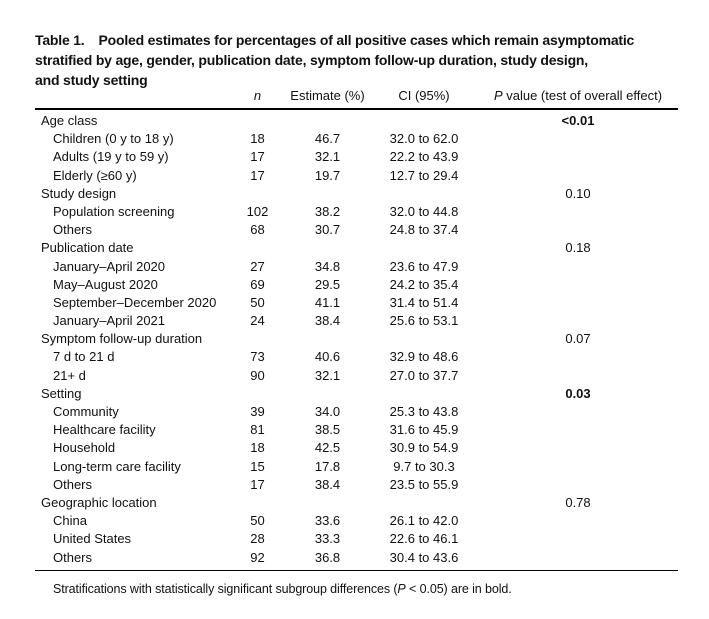 This screenshot has width=709, height=619. I want to click on ci-value: 26.1 to 42.0, so click(424, 521).